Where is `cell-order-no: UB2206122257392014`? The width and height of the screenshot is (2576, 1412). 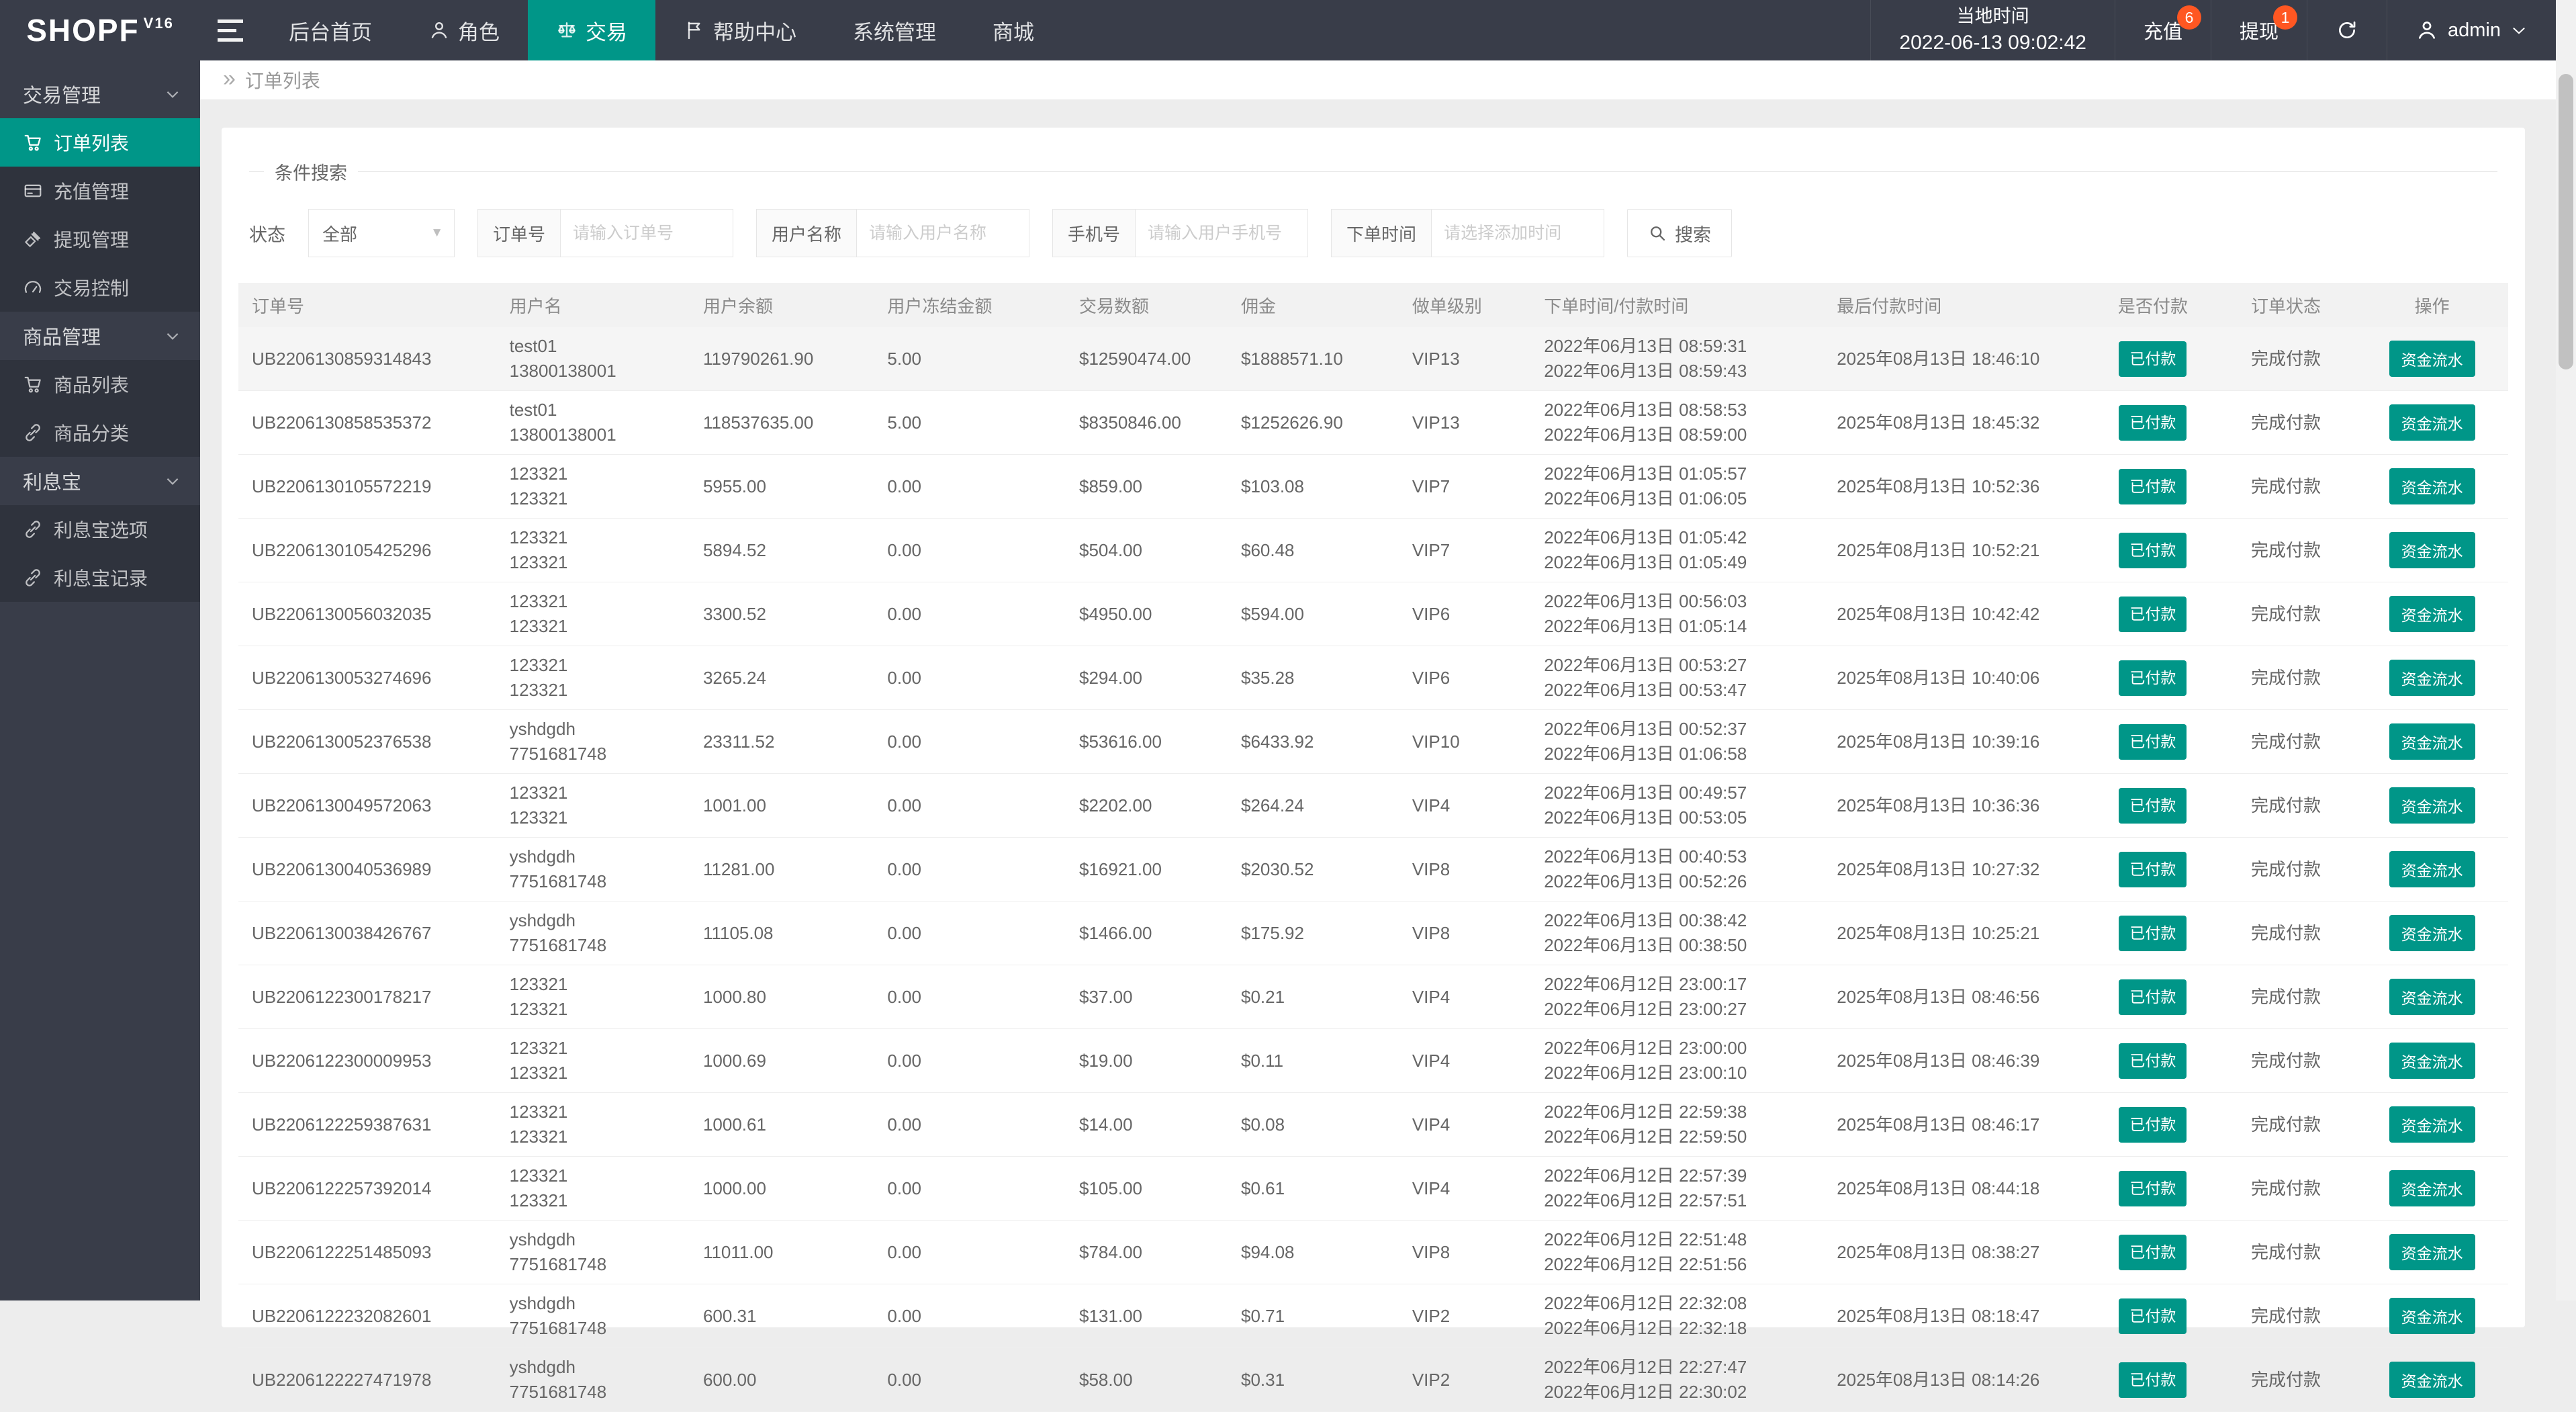 cell-order-no: UB2206122257392014 is located at coordinates (367, 1188).